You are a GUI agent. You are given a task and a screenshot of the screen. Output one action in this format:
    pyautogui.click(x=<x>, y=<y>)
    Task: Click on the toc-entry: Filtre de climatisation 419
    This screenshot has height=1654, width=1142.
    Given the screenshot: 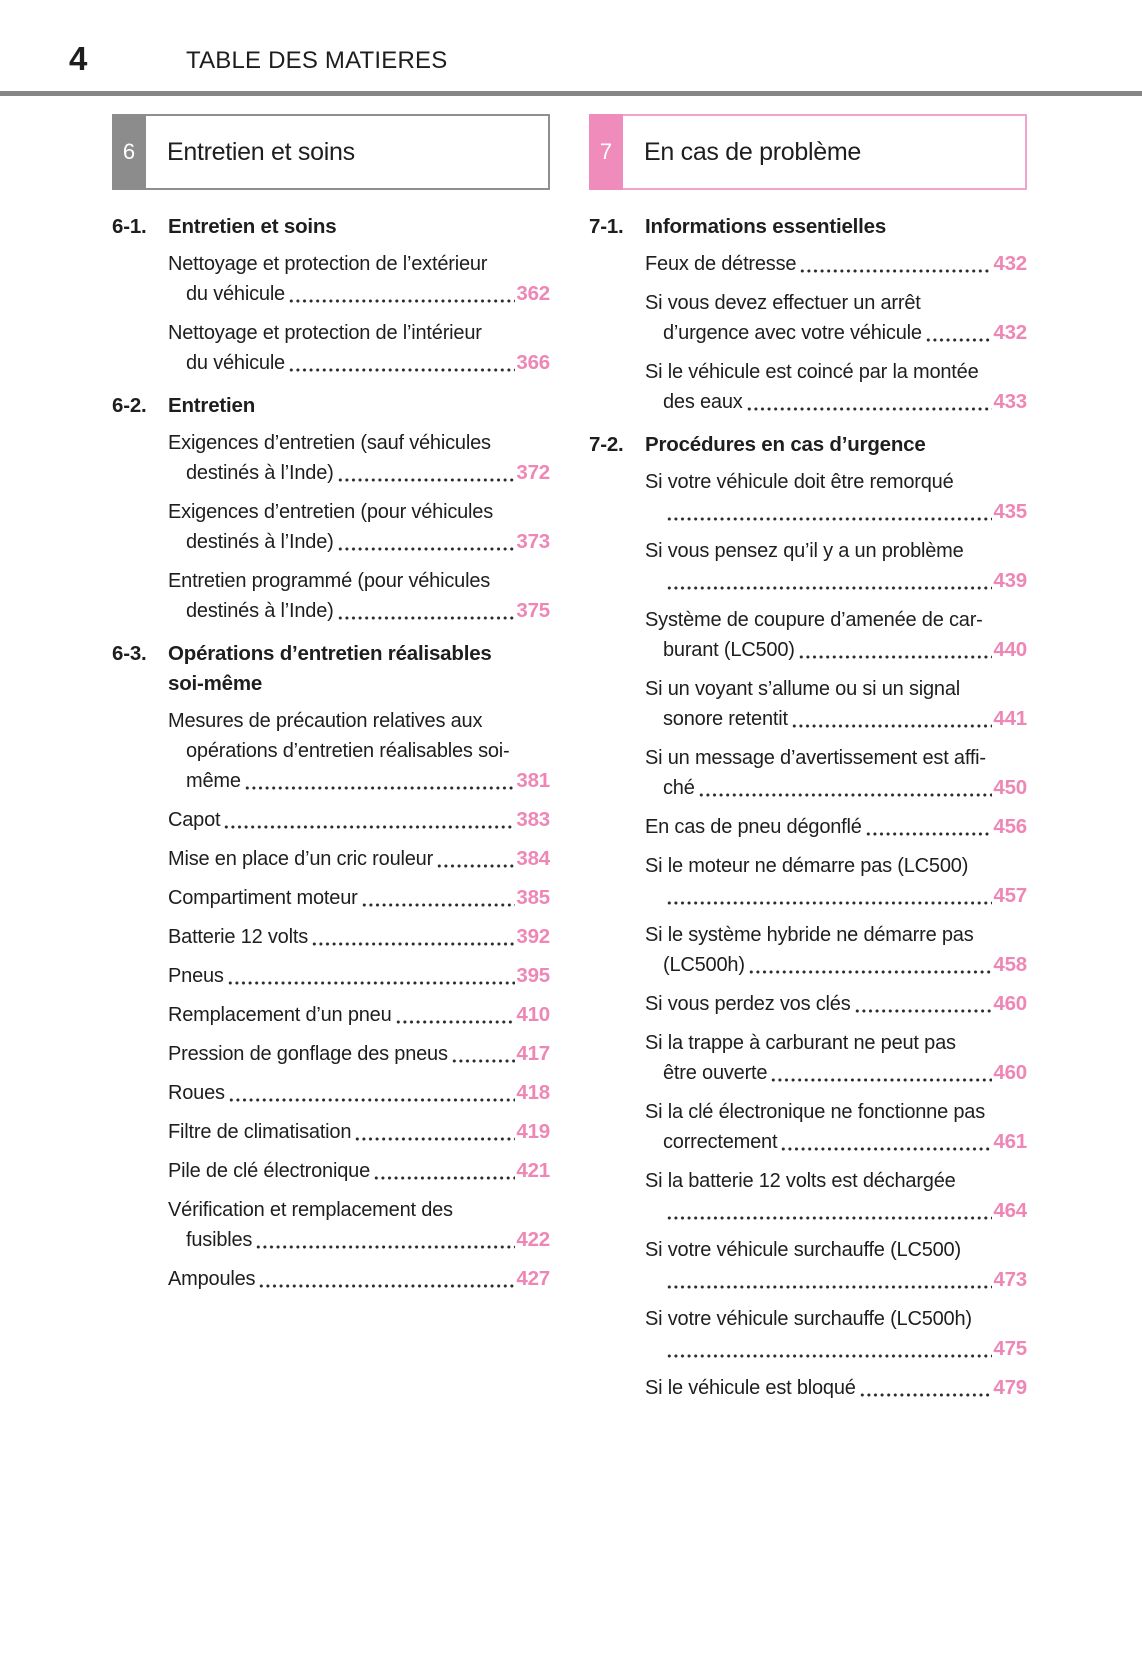 What is the action you would take?
    pyautogui.click(x=331, y=1132)
    